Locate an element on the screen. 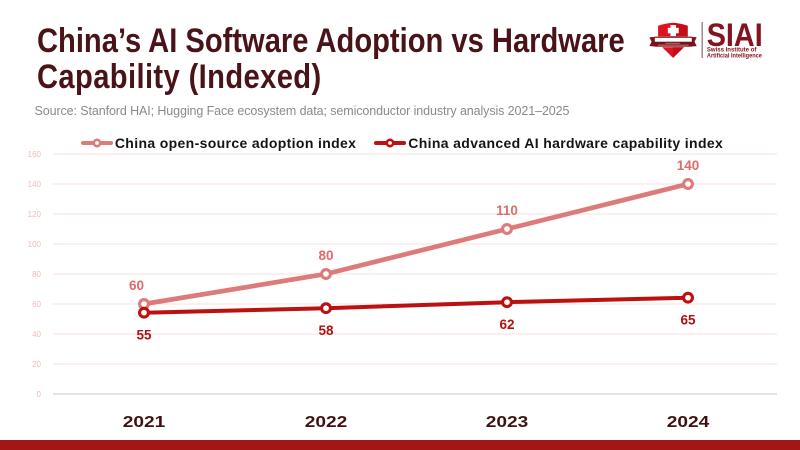 Image resolution: width=800 pixels, height=450 pixels. svg-text: Artificial Intelligence is located at coordinates (734, 56).